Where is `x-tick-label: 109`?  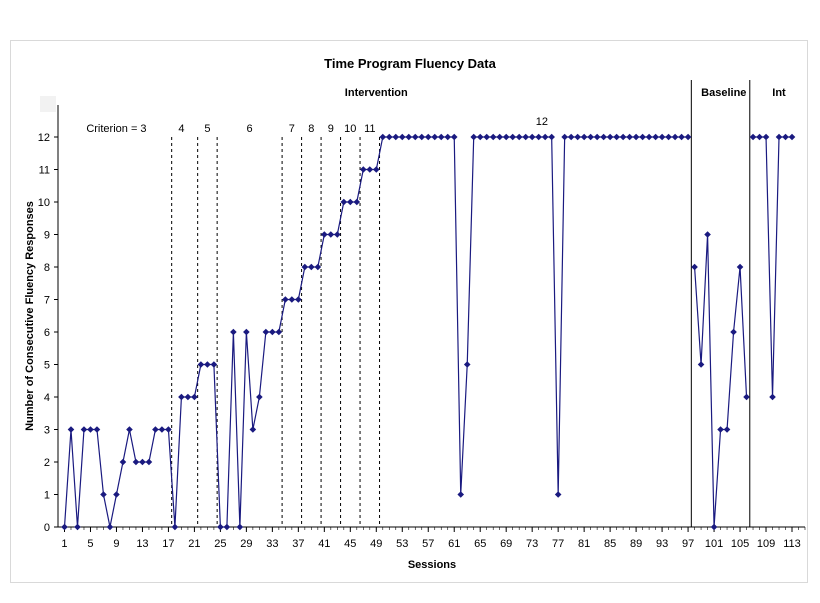
x-tick-label: 109 is located at coordinates (766, 544).